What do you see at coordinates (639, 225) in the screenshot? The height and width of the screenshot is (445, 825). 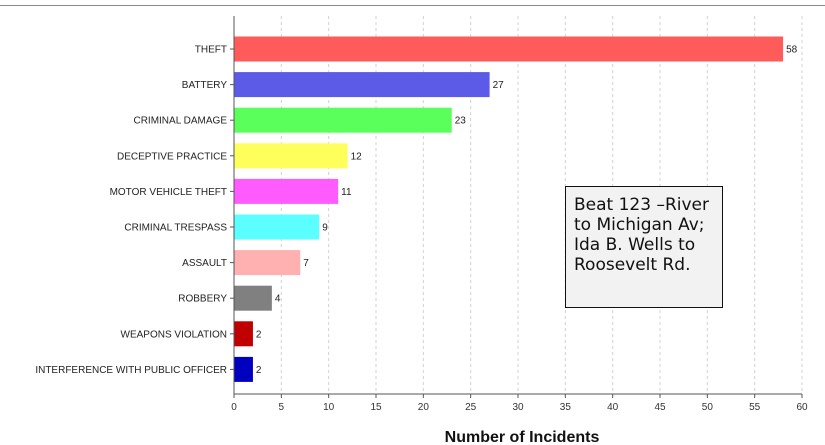 I see `annotation-line: to Michigan Av;` at bounding box center [639, 225].